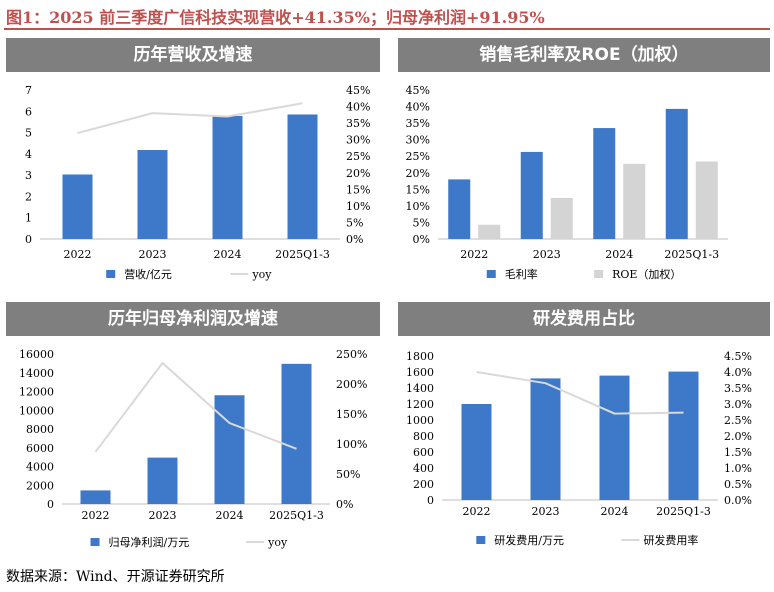  What do you see at coordinates (354, 222) in the screenshot?
I see `y2-tick-label: 5%` at bounding box center [354, 222].